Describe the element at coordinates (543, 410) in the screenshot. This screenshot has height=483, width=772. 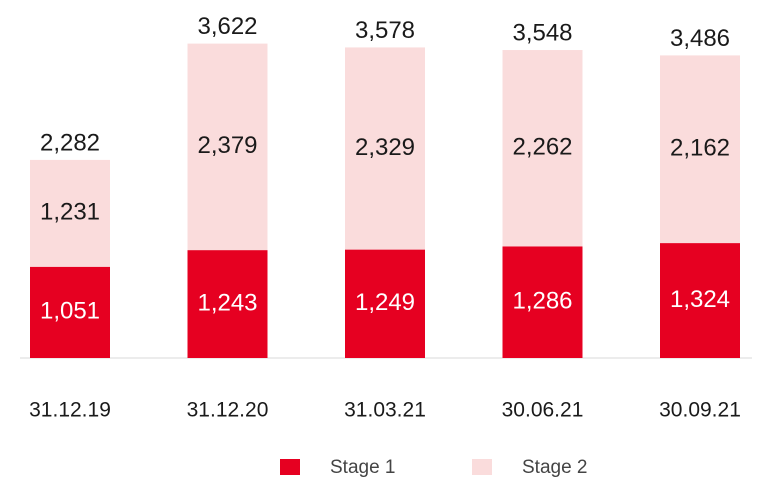
I see `x-tick-label: 30.06.21` at that location.